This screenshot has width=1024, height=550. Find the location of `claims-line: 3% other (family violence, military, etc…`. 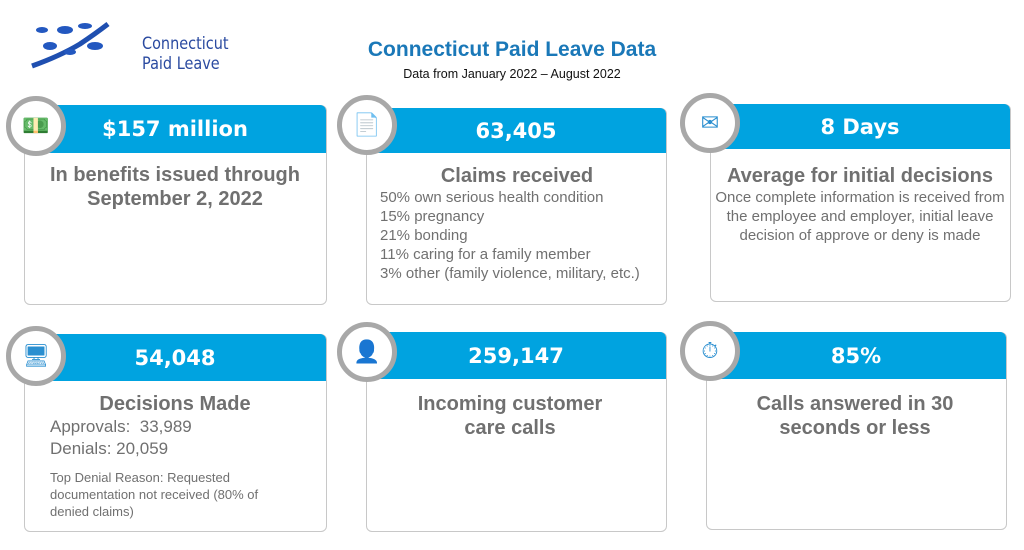

claims-line: 3% other (family violence, military, etc… is located at coordinates (510, 273).